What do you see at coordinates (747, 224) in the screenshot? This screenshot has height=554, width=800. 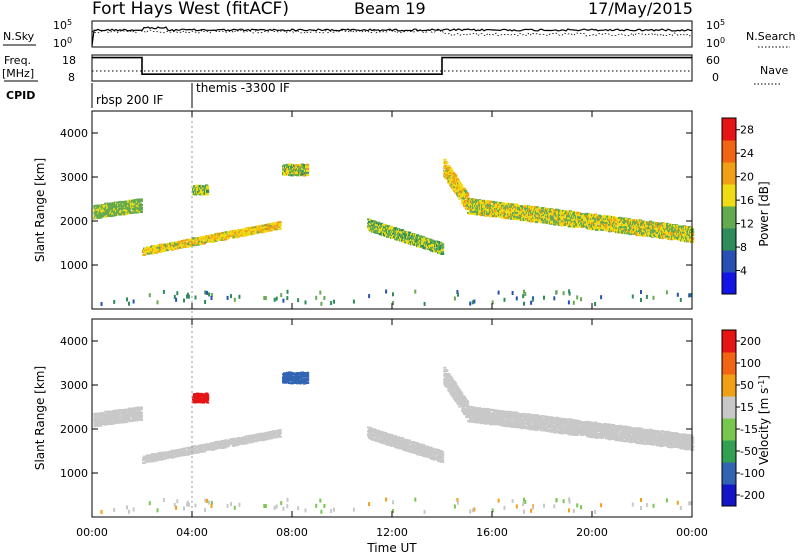 I see `colorbar-tick-label: 12` at bounding box center [747, 224].